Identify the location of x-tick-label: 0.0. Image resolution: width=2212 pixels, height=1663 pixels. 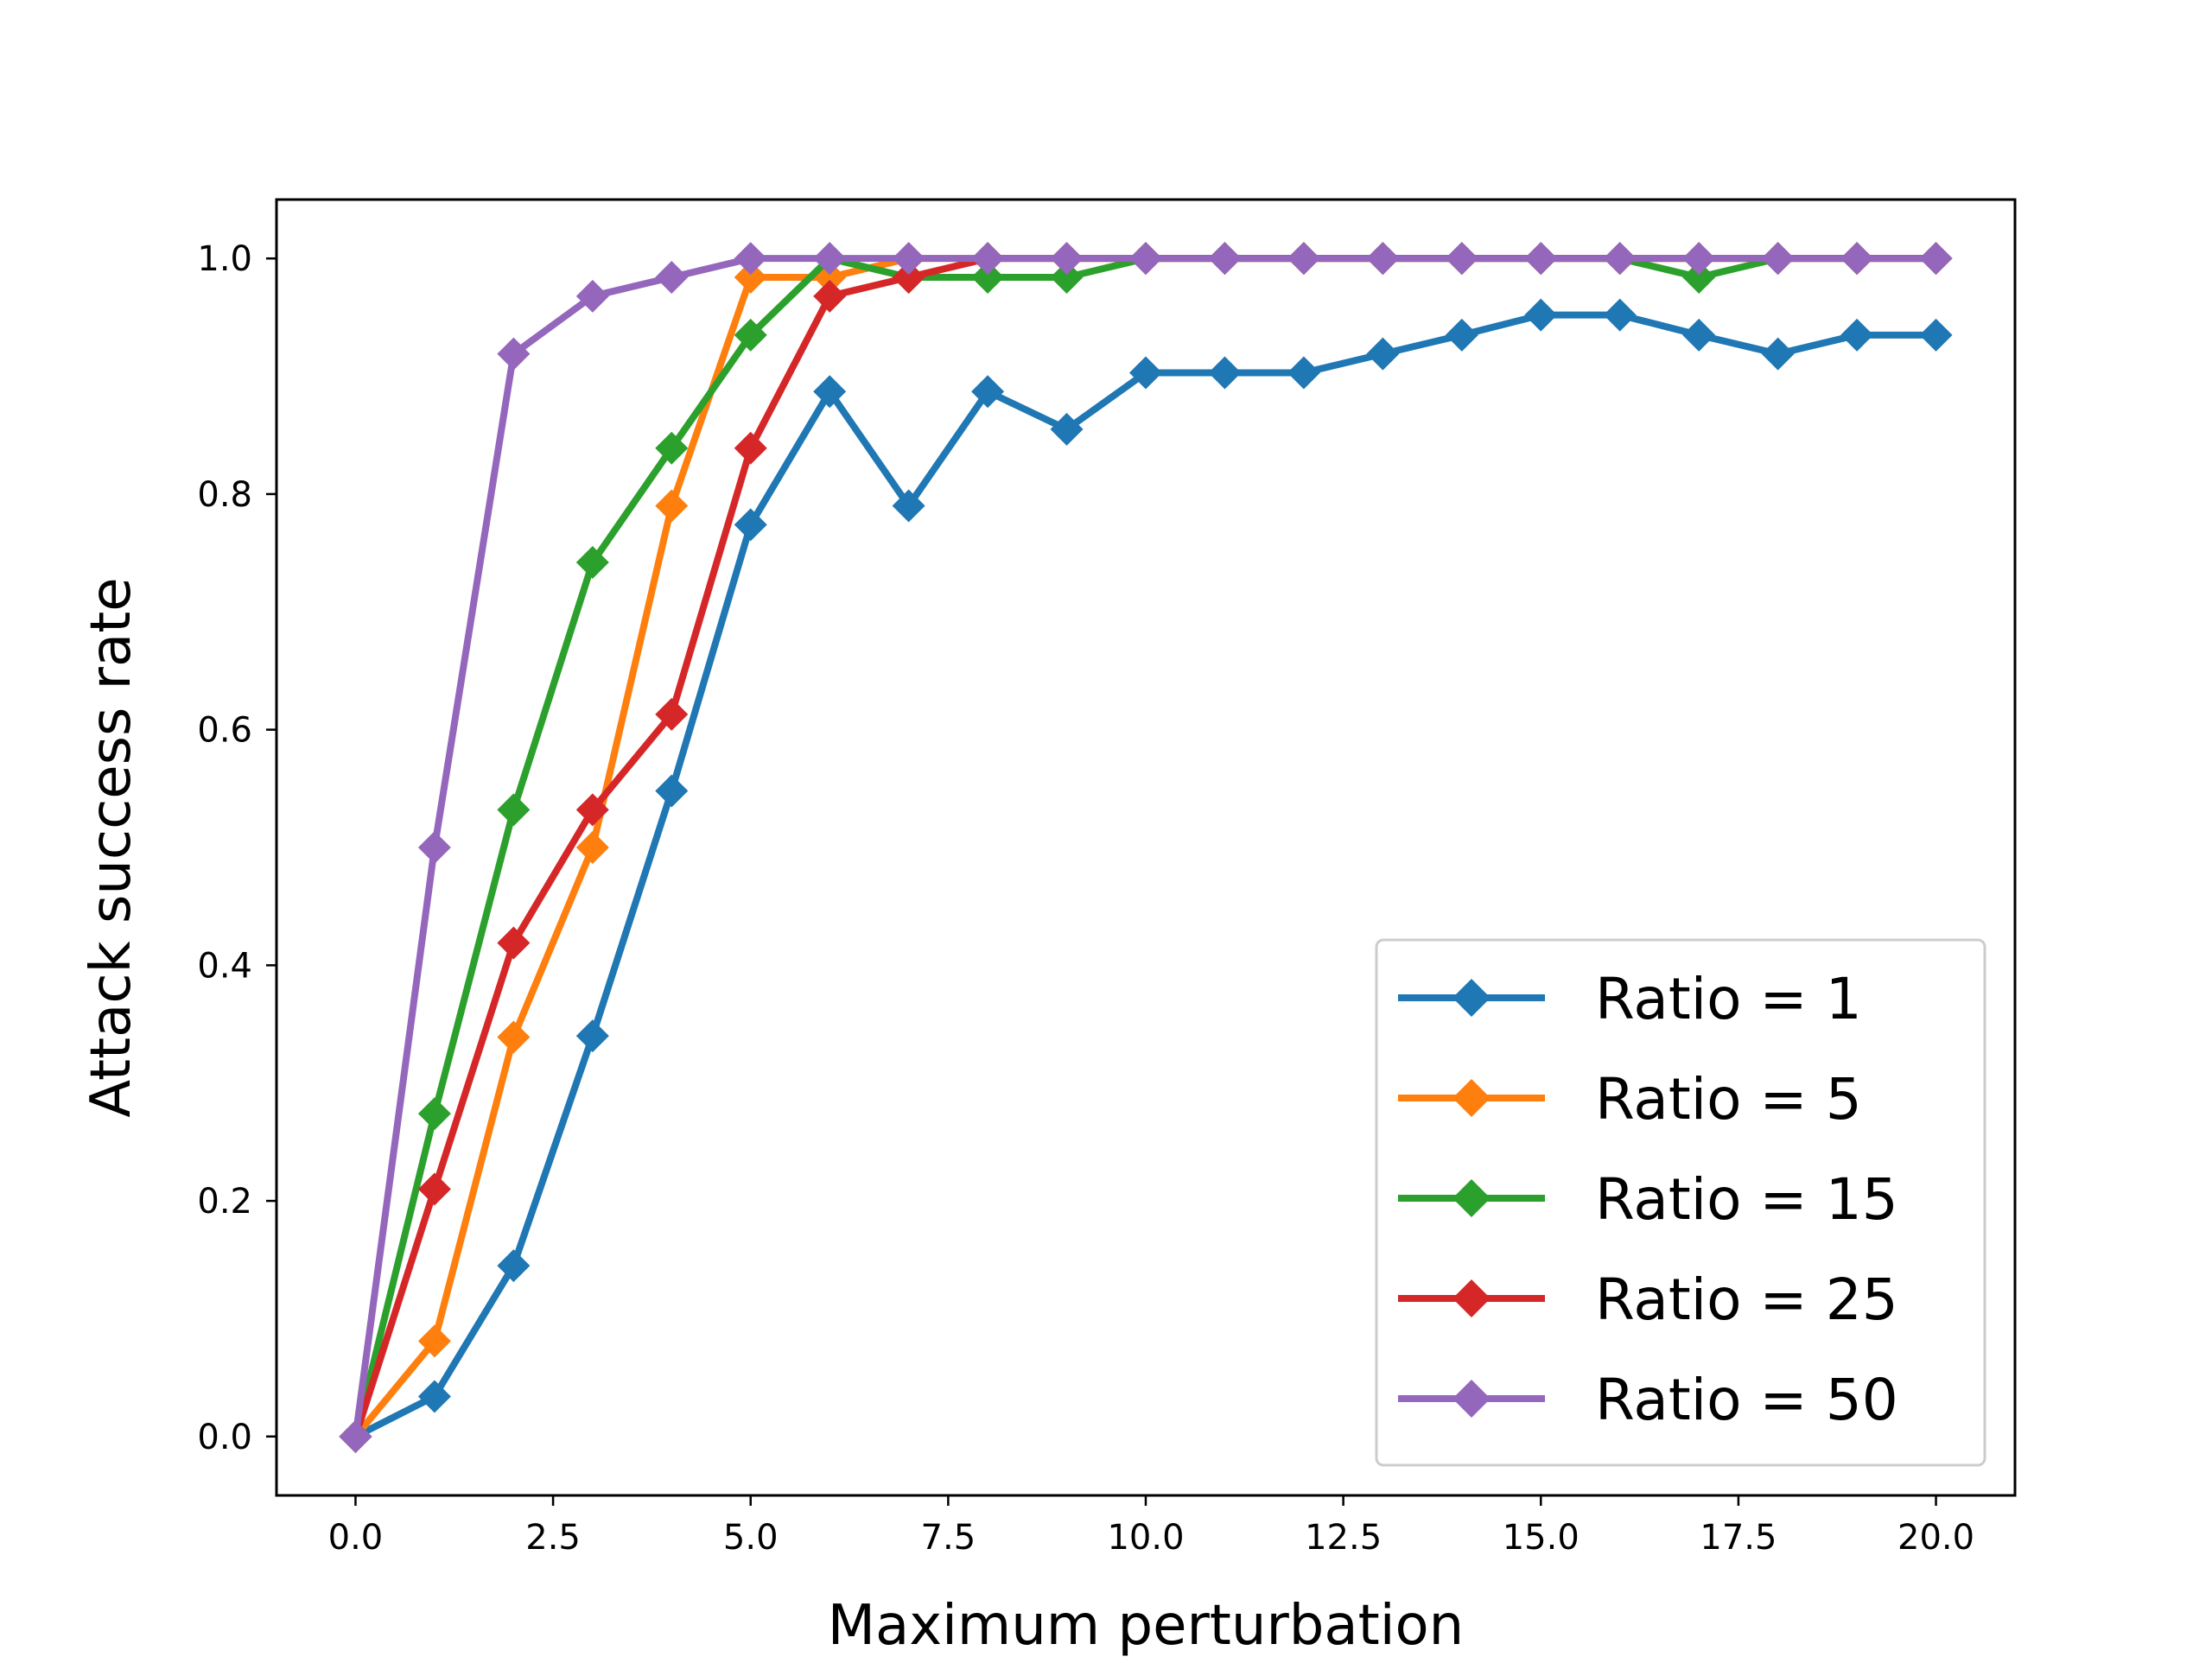
(356, 1538).